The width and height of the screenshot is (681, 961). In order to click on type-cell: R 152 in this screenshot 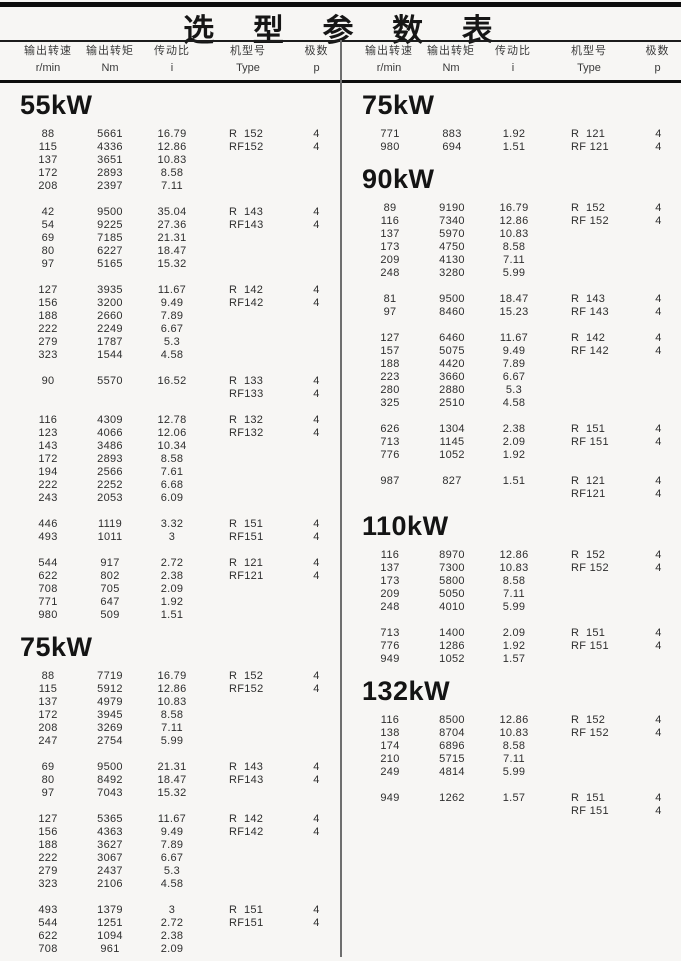, I will do `click(588, 208)`.